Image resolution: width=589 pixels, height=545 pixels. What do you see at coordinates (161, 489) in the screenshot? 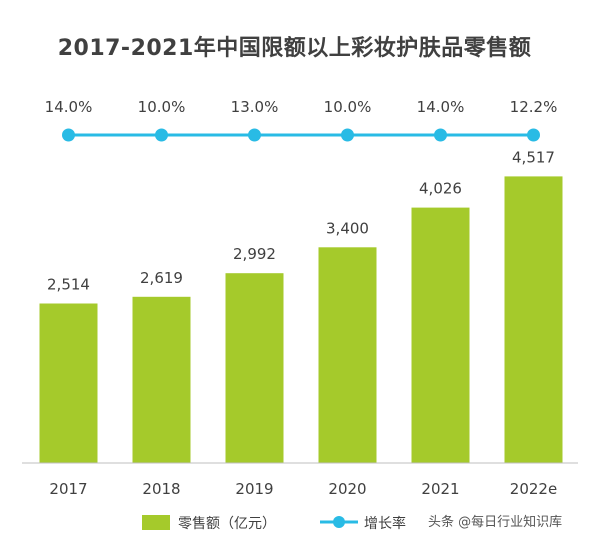
I see `x-tick-label: 2018` at bounding box center [161, 489].